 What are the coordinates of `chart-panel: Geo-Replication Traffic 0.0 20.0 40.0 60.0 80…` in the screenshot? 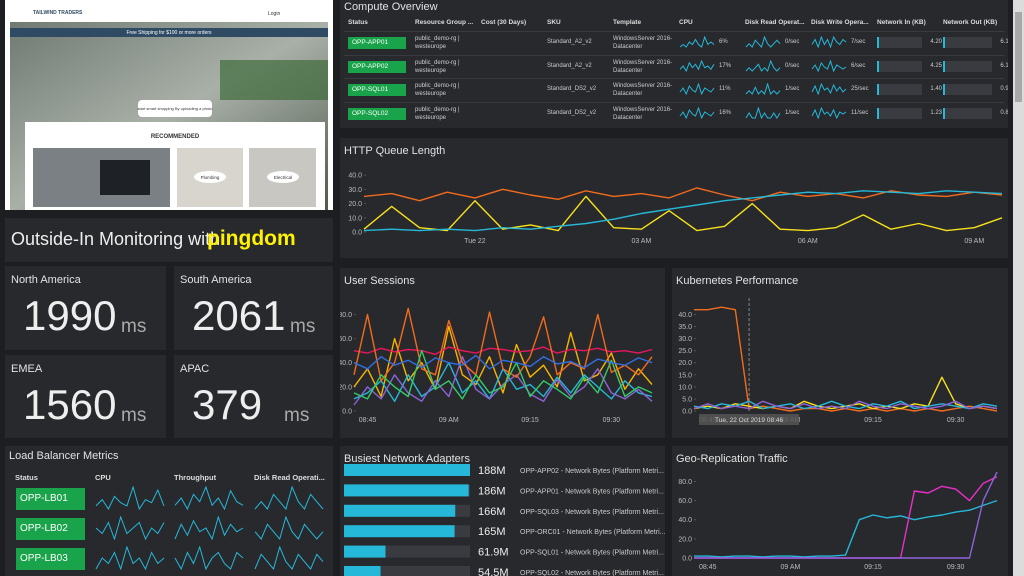 It's located at (840, 511).